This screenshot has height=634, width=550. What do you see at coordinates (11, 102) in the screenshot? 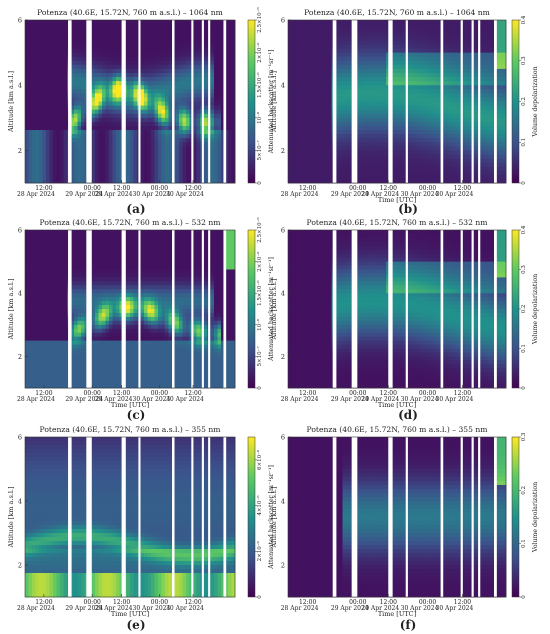
I see `y-axis-label: Altitude [km a.s.l.]` at bounding box center [11, 102].